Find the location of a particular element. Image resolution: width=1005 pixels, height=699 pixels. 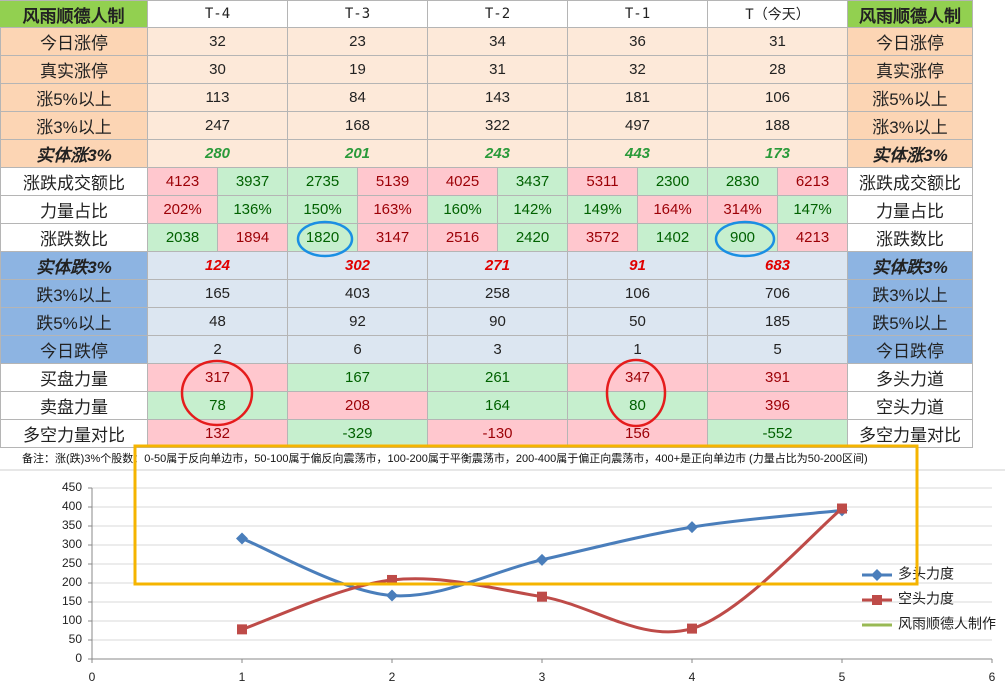

table-cell: 3147 is located at coordinates (393, 238).